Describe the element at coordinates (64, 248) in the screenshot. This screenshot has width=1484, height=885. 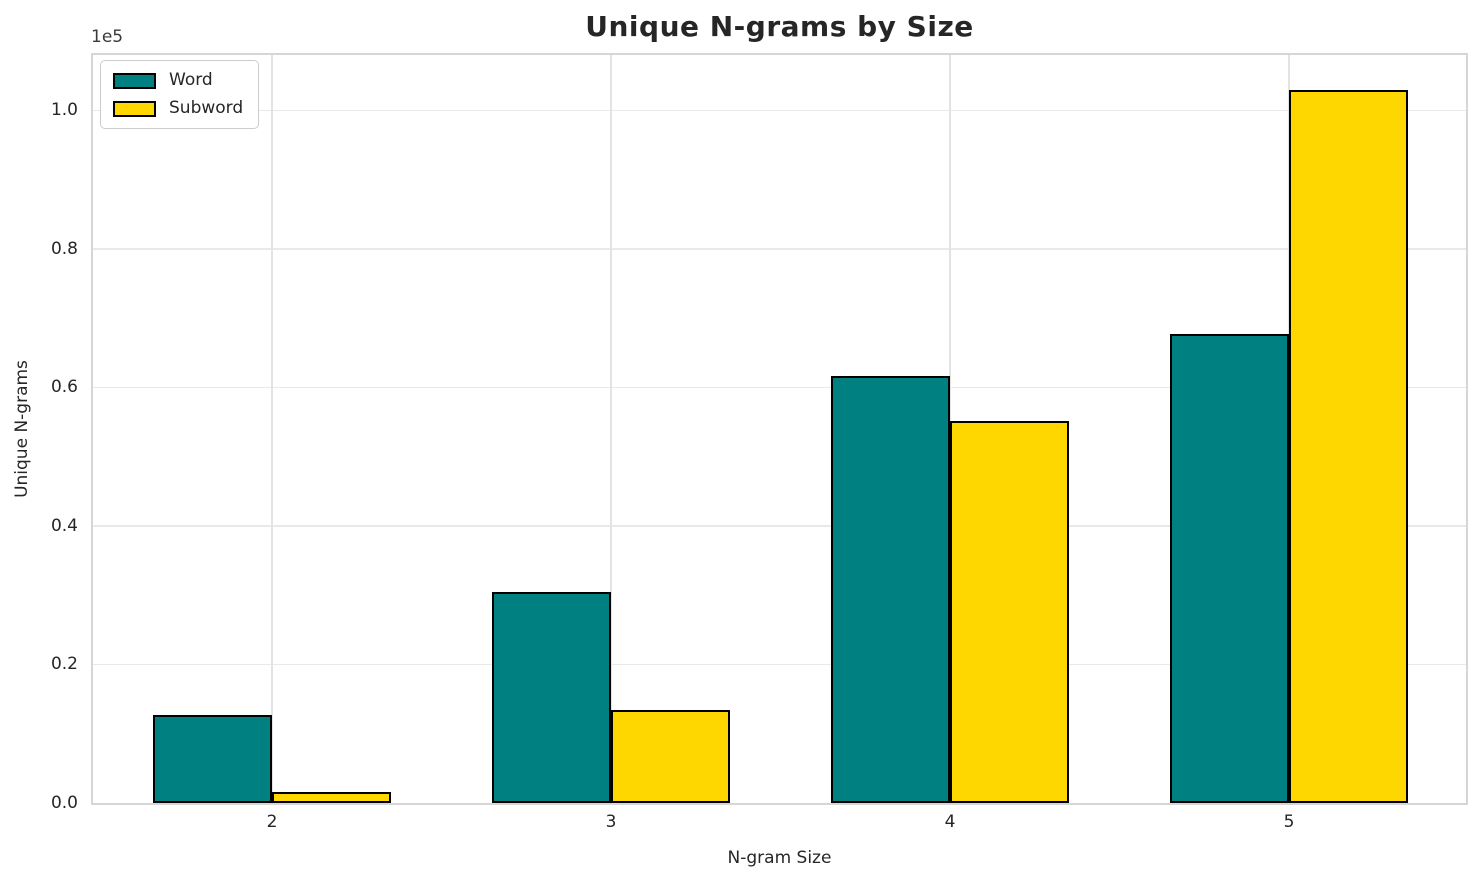
I see `y-tick-label: 0.8` at that location.